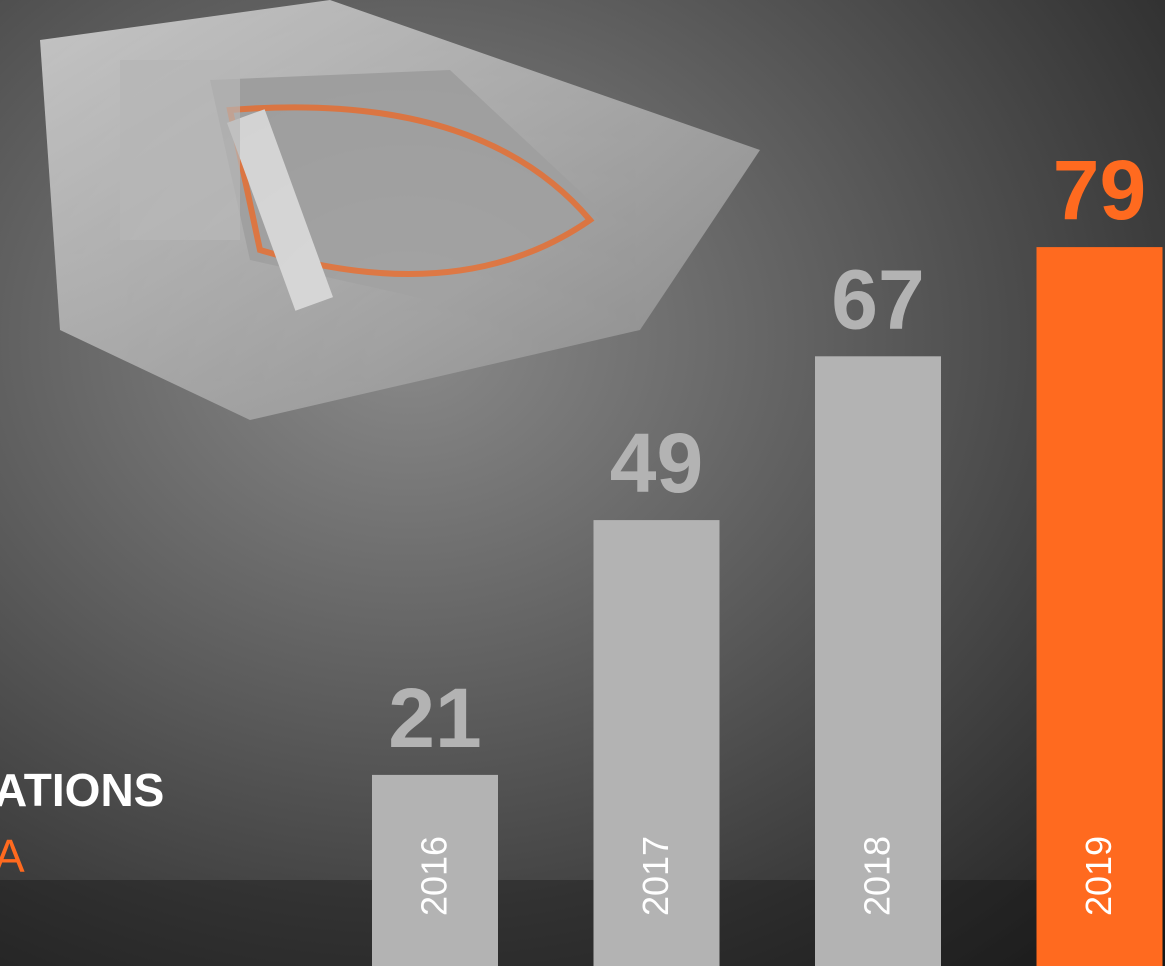  What do you see at coordinates (582, 923) in the screenshot?
I see `floor-shade` at bounding box center [582, 923].